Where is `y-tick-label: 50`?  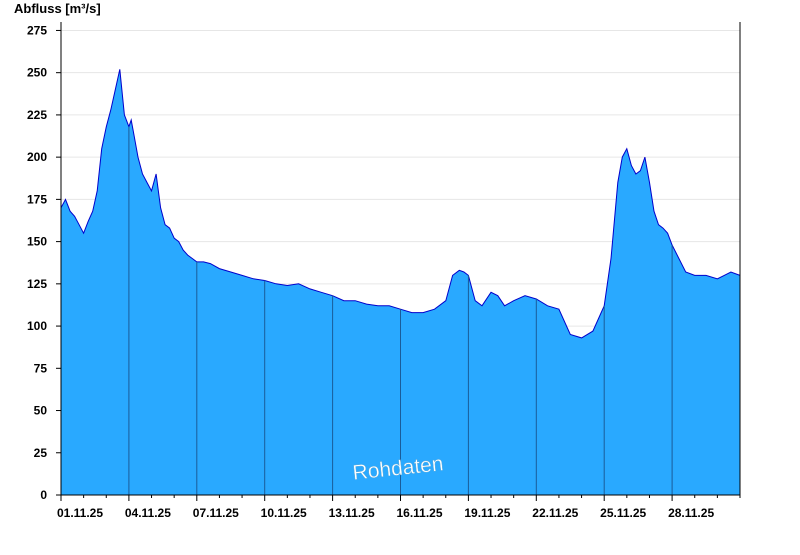 y-tick-label: 50 is located at coordinates (41, 411).